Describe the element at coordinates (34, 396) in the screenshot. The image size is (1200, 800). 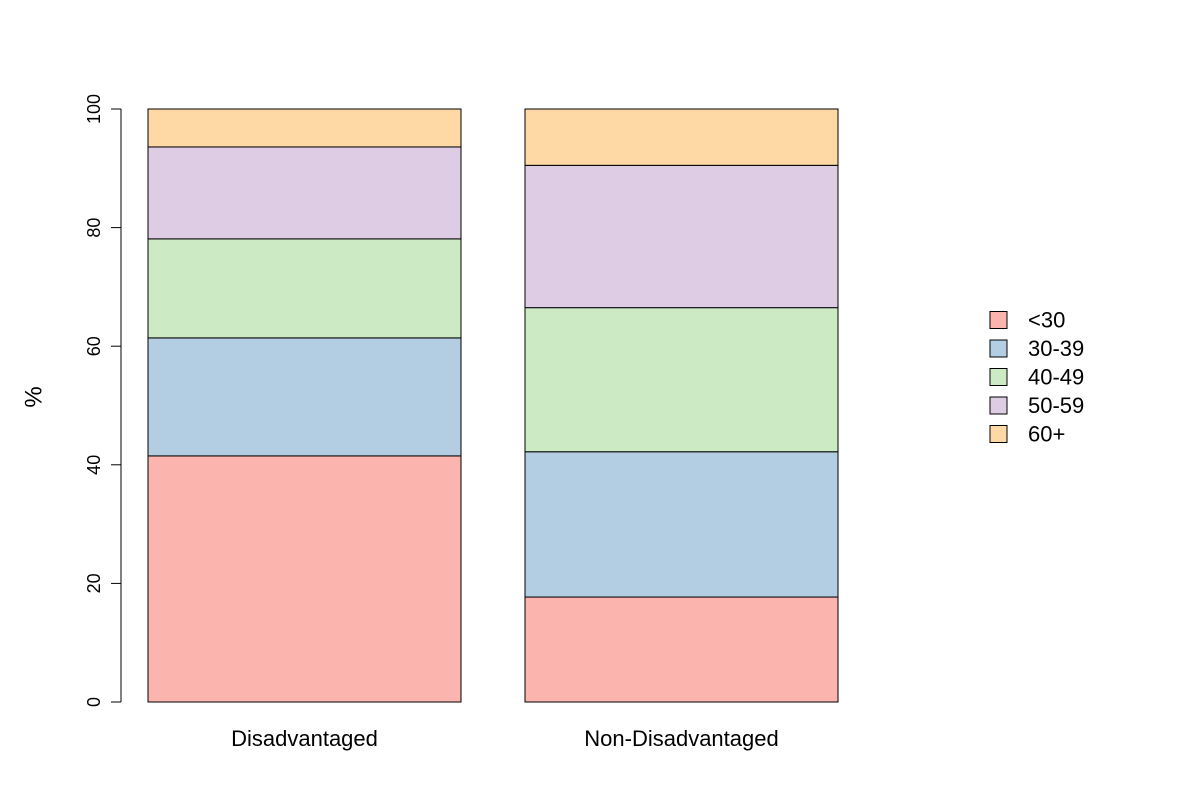
I see `y-axis-label: %` at that location.